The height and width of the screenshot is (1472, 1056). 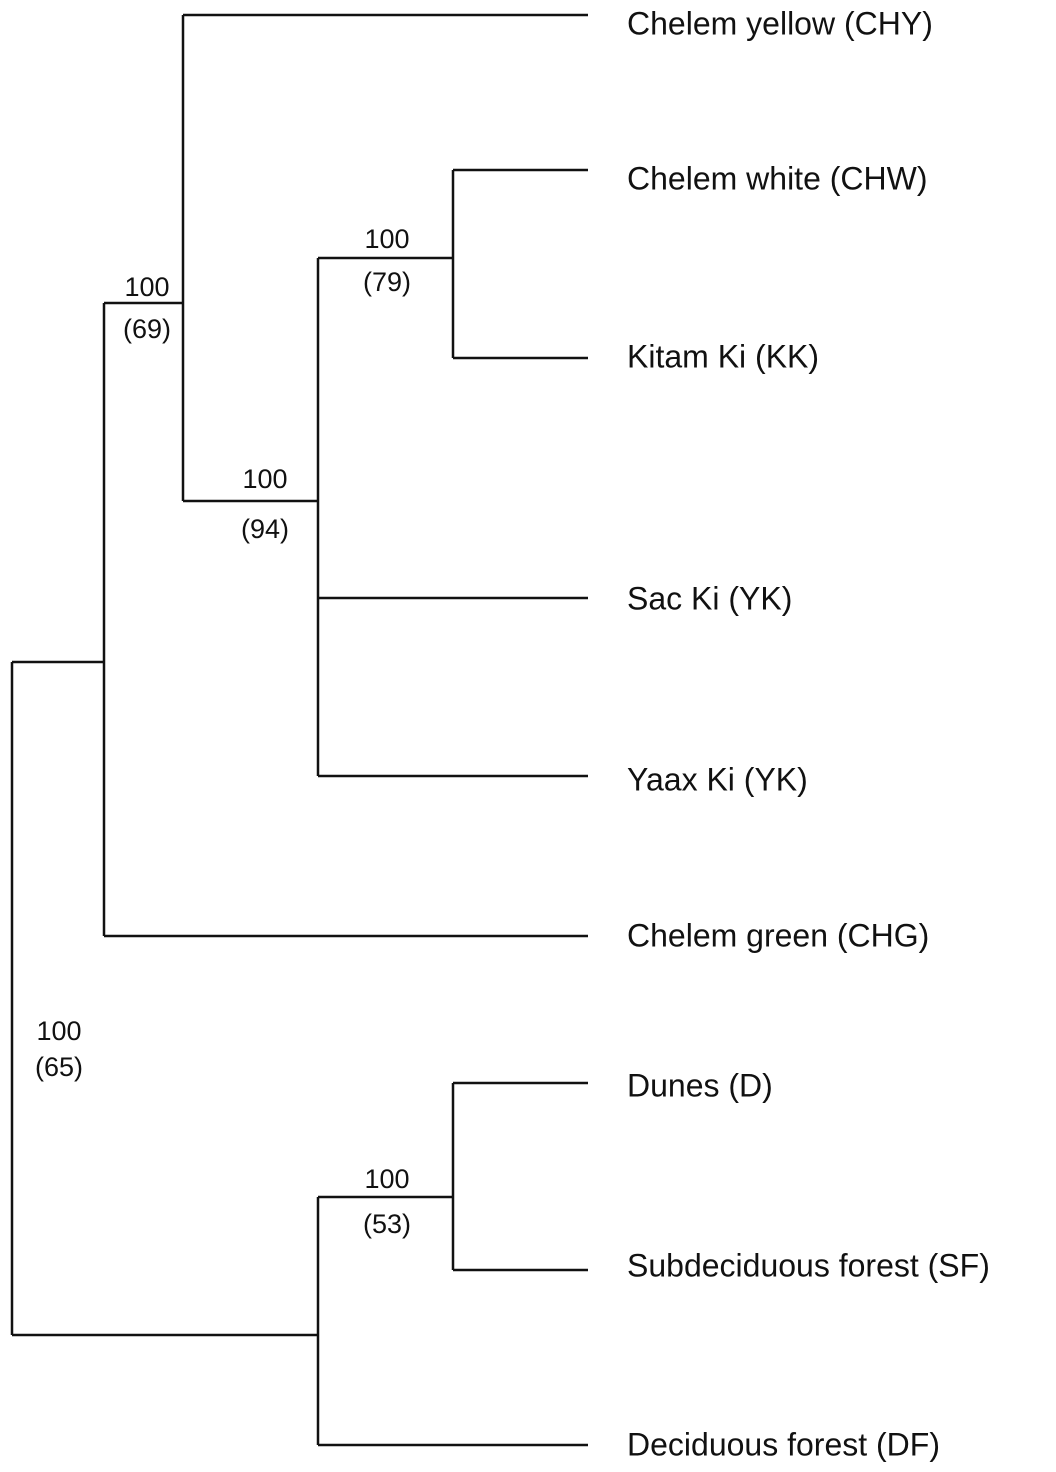 What do you see at coordinates (387, 1224) in the screenshot?
I see `secondary-label: (53)` at bounding box center [387, 1224].